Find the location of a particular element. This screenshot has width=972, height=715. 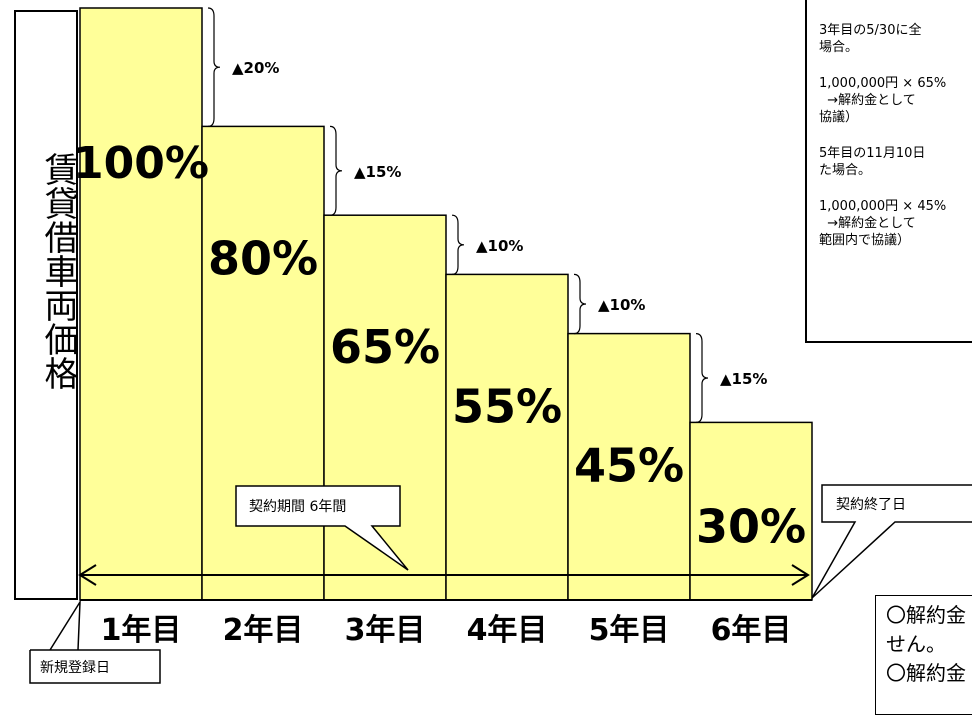

year-label-3: 3年目 is located at coordinates (385, 630).